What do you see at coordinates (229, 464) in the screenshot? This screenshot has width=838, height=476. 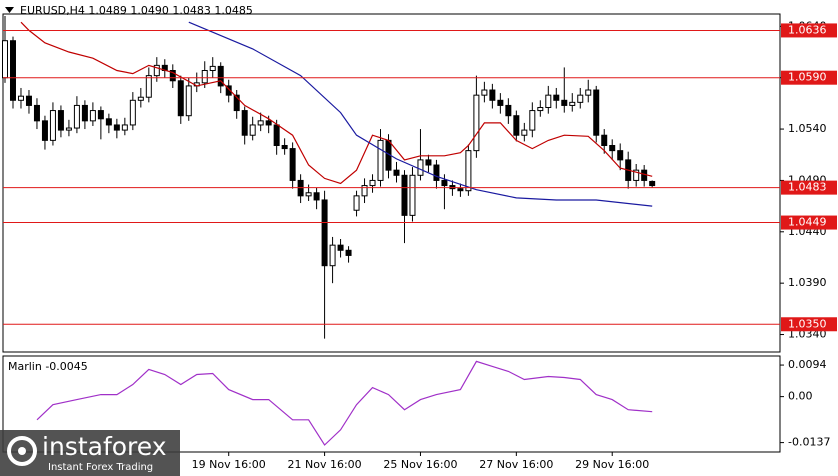 I see `x-tick-label: 19 Nov 16:00` at bounding box center [229, 464].